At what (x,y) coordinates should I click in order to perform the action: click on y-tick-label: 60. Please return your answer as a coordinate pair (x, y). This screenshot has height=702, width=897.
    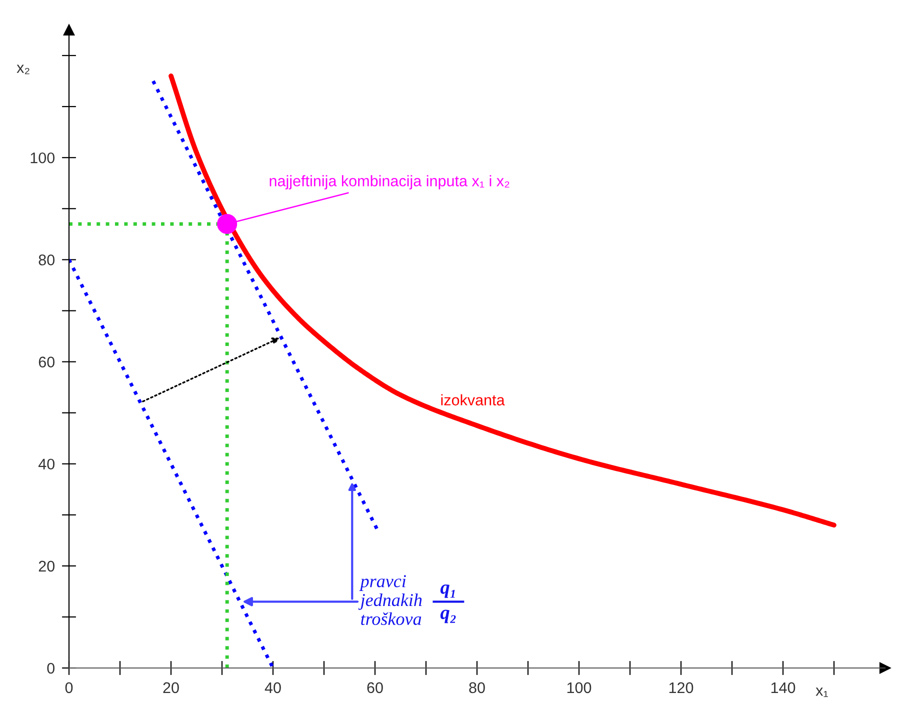
    Looking at the image, I should click on (46, 362).